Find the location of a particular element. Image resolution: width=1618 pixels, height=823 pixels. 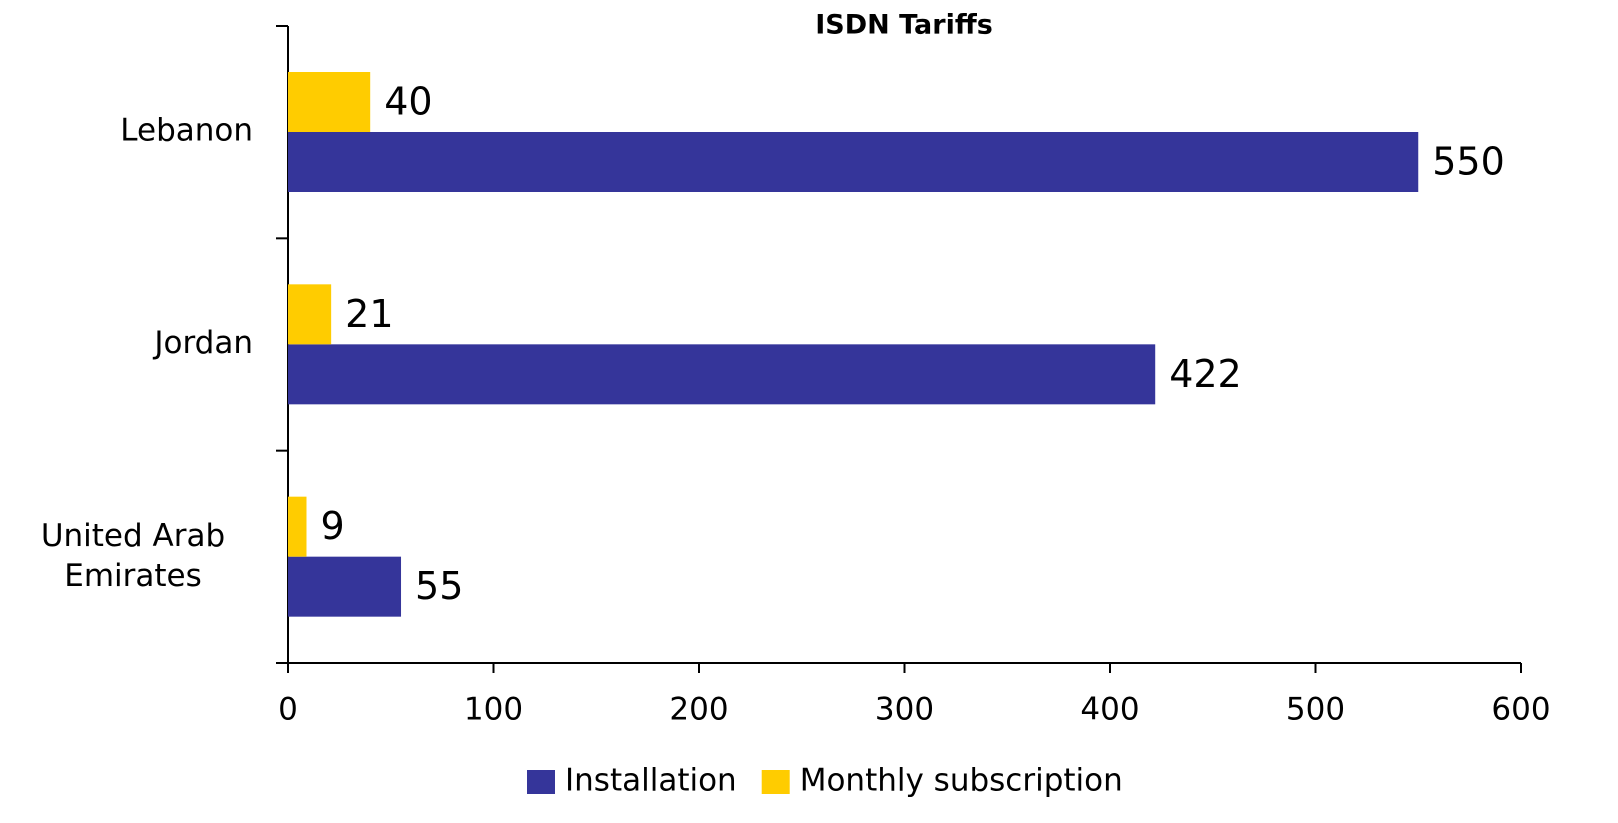

data-label: 9 is located at coordinates (332, 526).